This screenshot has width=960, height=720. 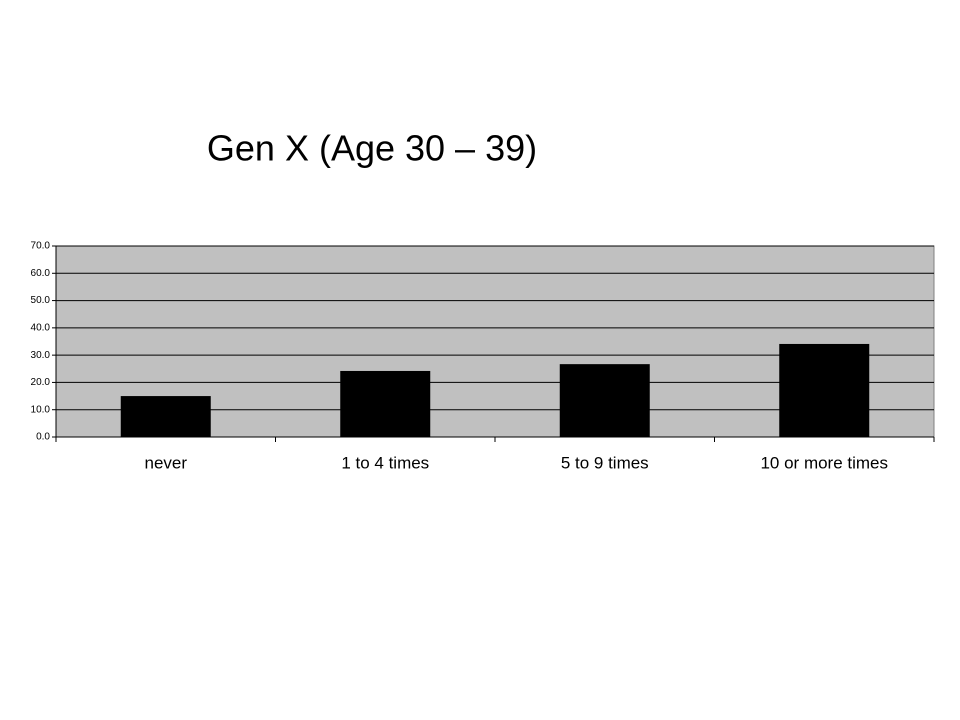 I want to click on y-tick-label: 20.0, so click(x=41, y=382).